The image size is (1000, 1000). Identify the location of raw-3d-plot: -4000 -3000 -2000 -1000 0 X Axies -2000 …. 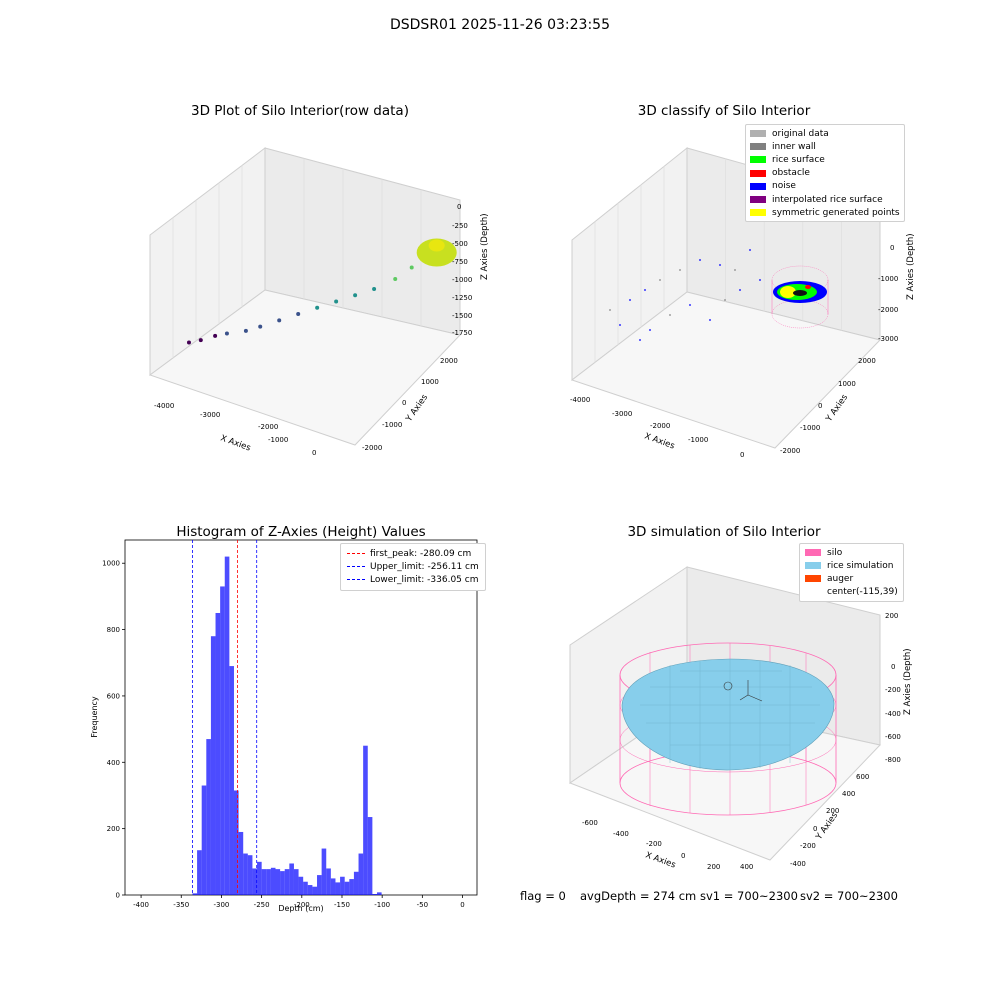
(319, 301).